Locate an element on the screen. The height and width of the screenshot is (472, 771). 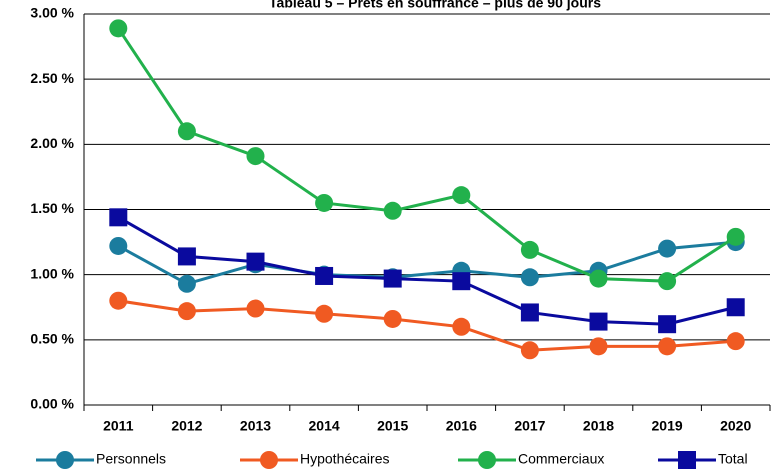
x-tick-label: 2012 is located at coordinates (186, 426).